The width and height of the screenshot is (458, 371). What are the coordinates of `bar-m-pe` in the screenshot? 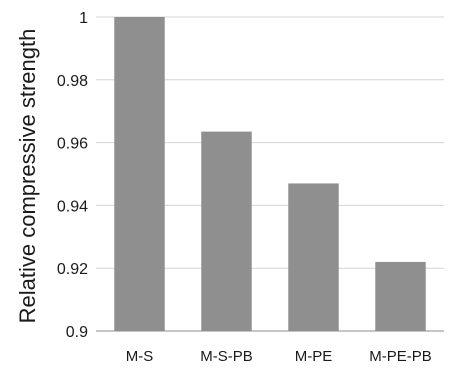 It's located at (313, 257).